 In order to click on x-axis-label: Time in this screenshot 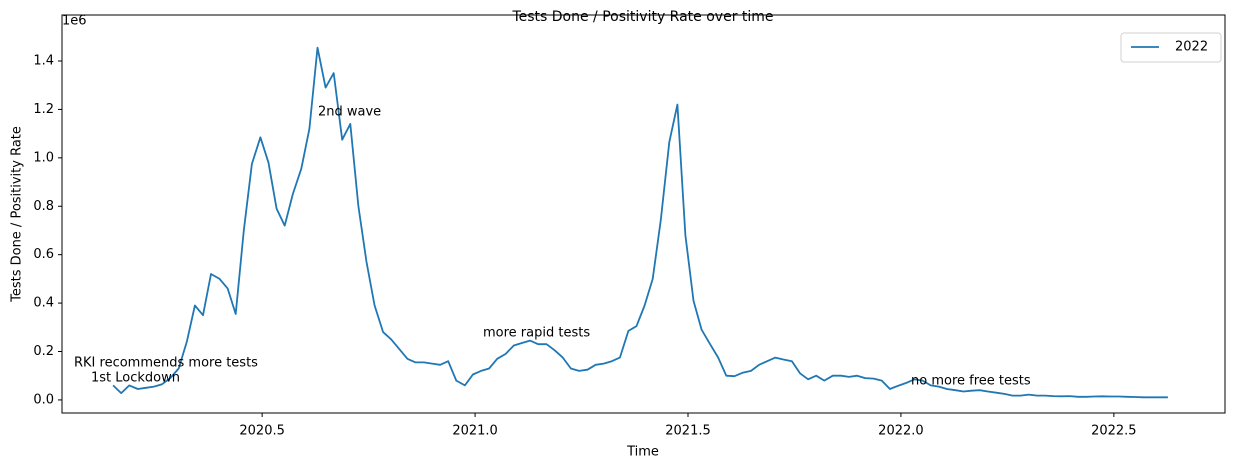, I will do `click(642, 452)`.